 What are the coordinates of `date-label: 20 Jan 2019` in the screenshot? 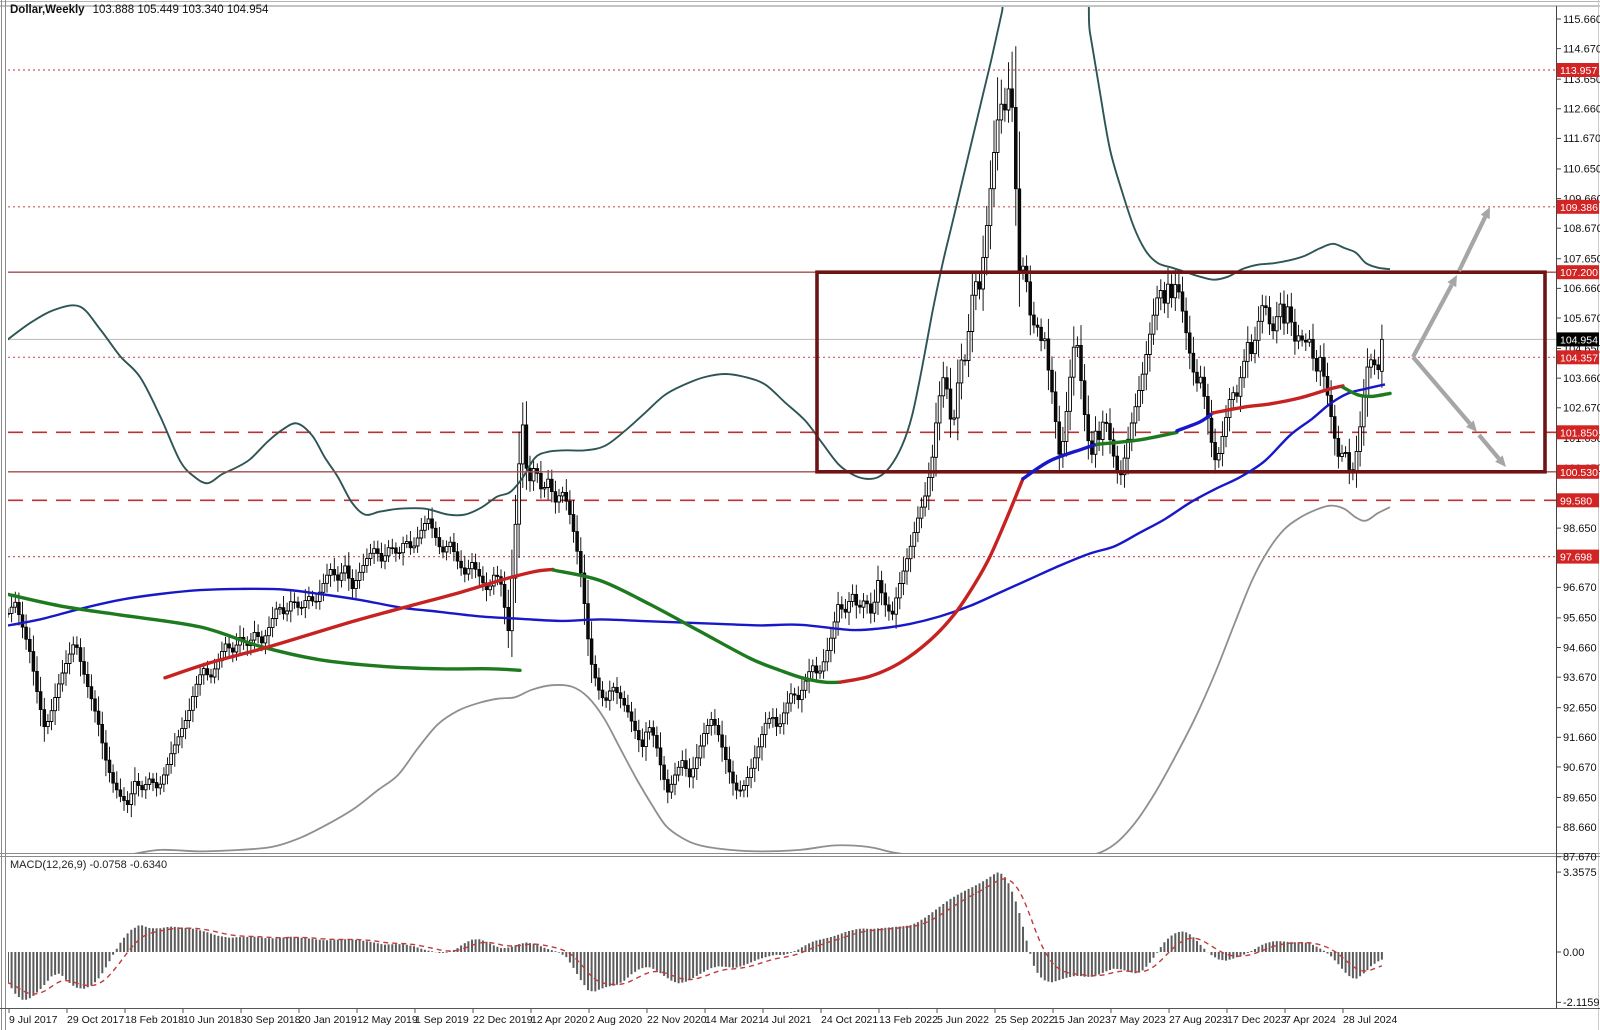 It's located at (328, 1020).